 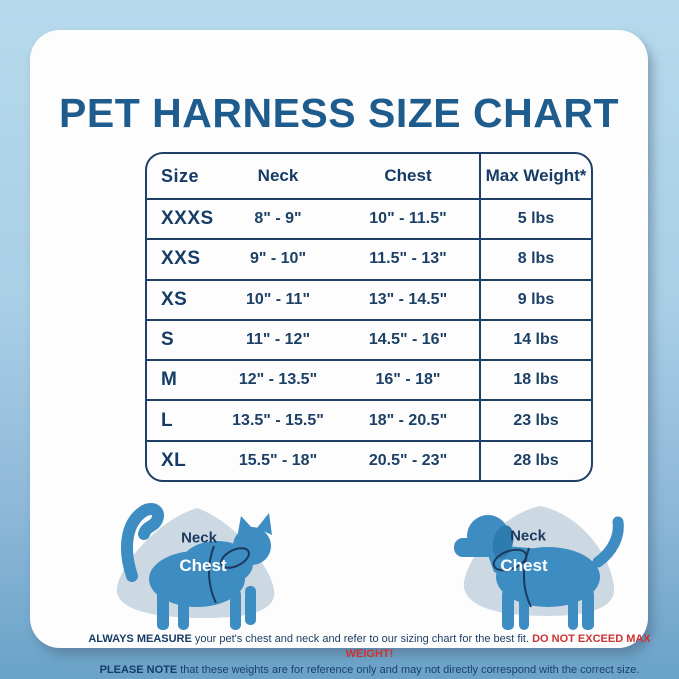 What do you see at coordinates (408, 420) in the screenshot?
I see `chest-cell: 18" - 20.5"` at bounding box center [408, 420].